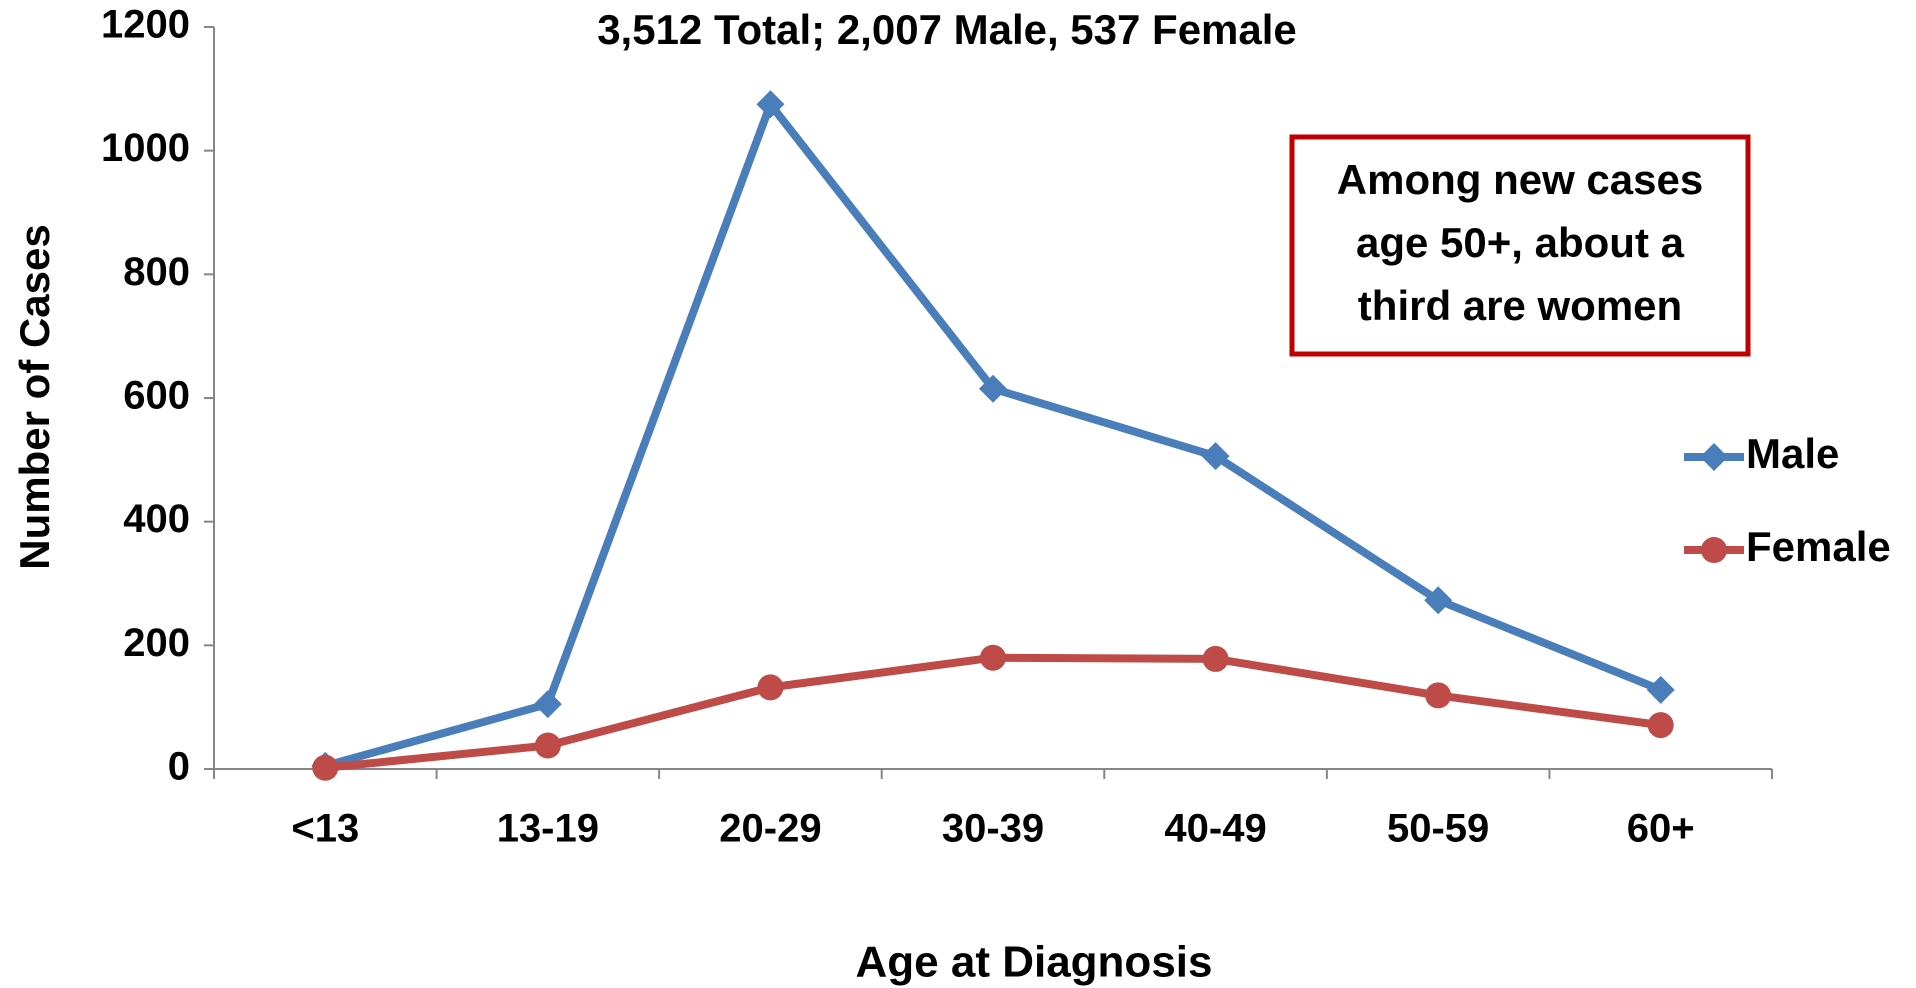 The height and width of the screenshot is (988, 1916). Describe the element at coordinates (947, 29) in the screenshot. I see `chart-title: 3,512 Total; 2,007 Male, 537 Female` at that location.